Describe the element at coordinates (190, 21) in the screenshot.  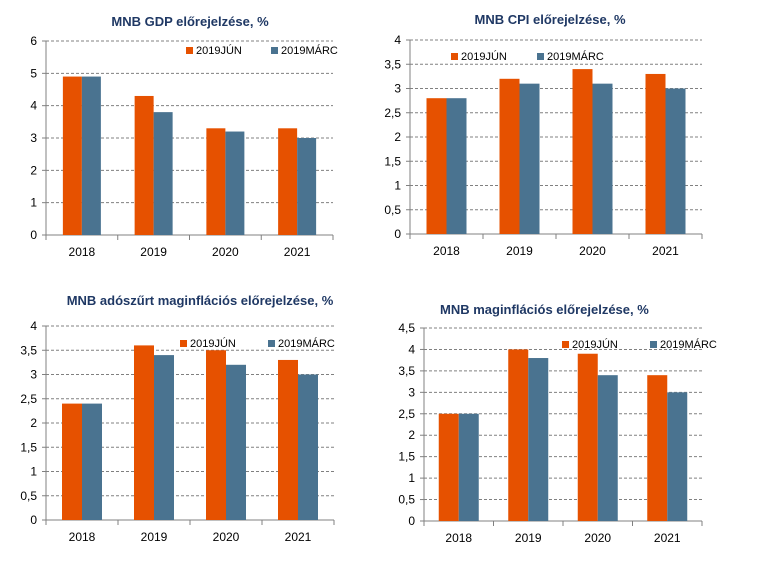
I see `chart-title-gdp: MNB GDP előrejelzése, %` at that location.